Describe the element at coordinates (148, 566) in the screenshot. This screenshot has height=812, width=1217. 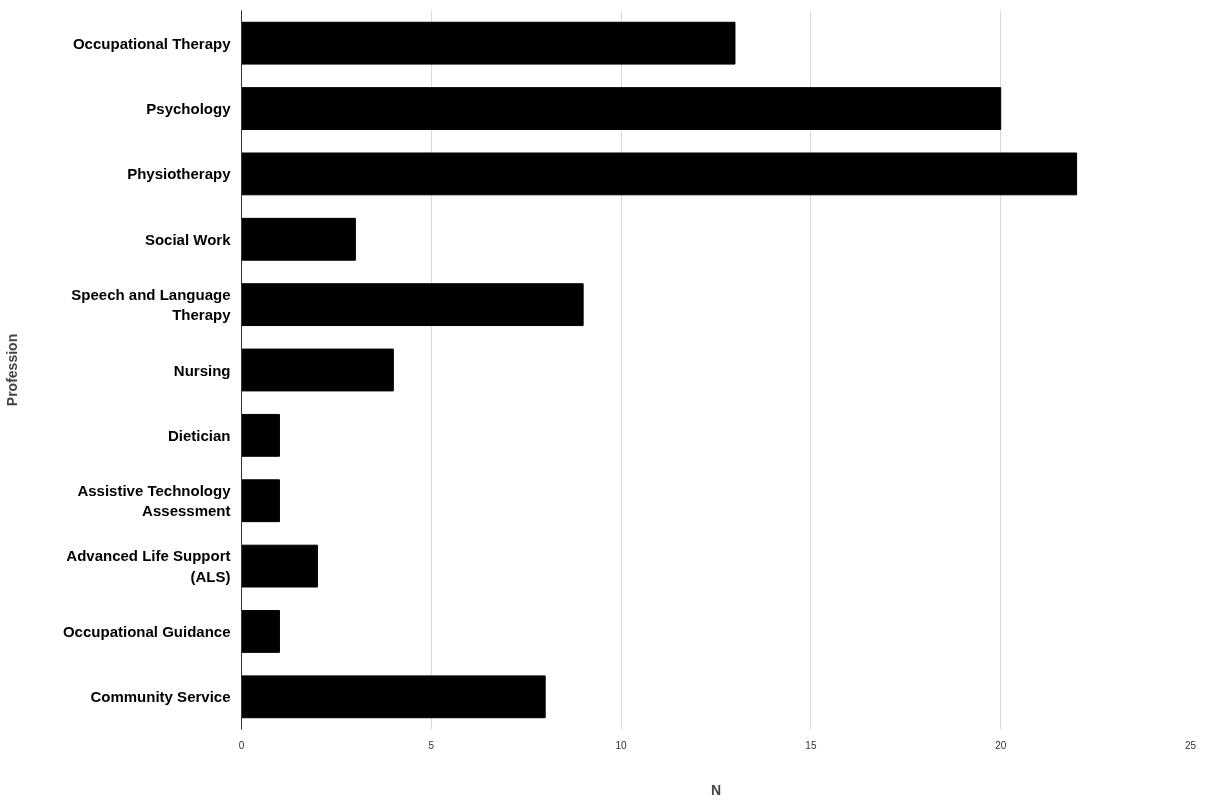
I see `y-tick-label: Advanced Life Support (ALS)` at that location.